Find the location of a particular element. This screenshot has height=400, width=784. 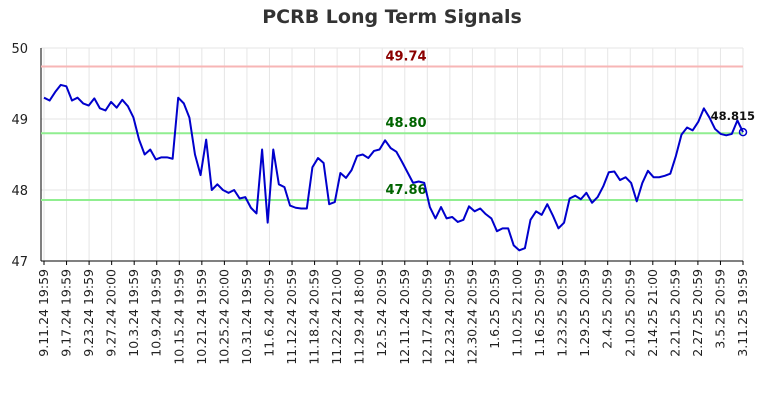

x-tick-label: 12.5.24 20:59 is located at coordinates (381, 313).